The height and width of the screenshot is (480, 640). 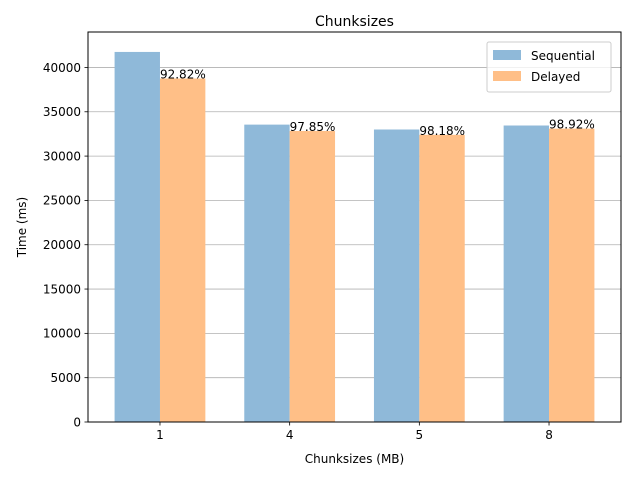 I want to click on x-tick-label: 1, so click(x=160, y=435).